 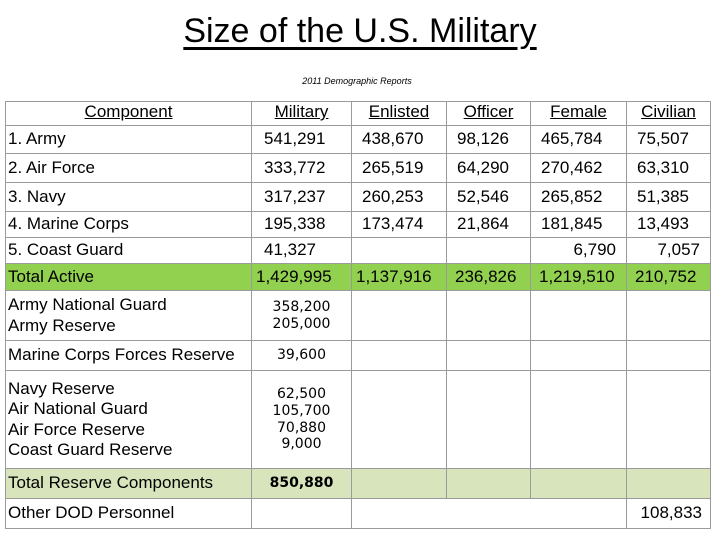 What do you see at coordinates (488, 224) in the screenshot?
I see `cell-marine-corps-officer: 21,864` at bounding box center [488, 224].